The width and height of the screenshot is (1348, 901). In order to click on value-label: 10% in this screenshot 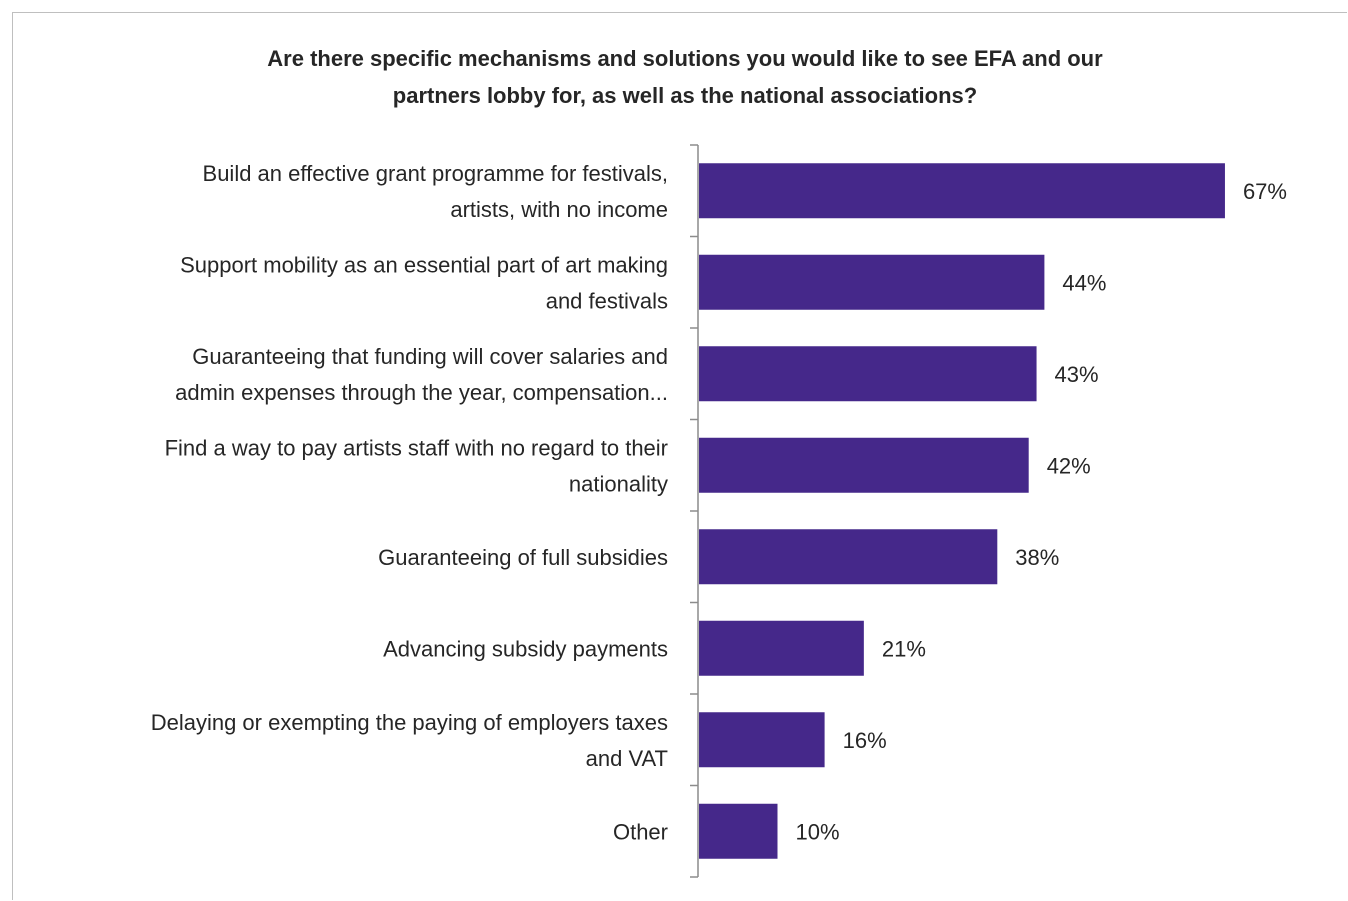, I will do `click(818, 831)`.